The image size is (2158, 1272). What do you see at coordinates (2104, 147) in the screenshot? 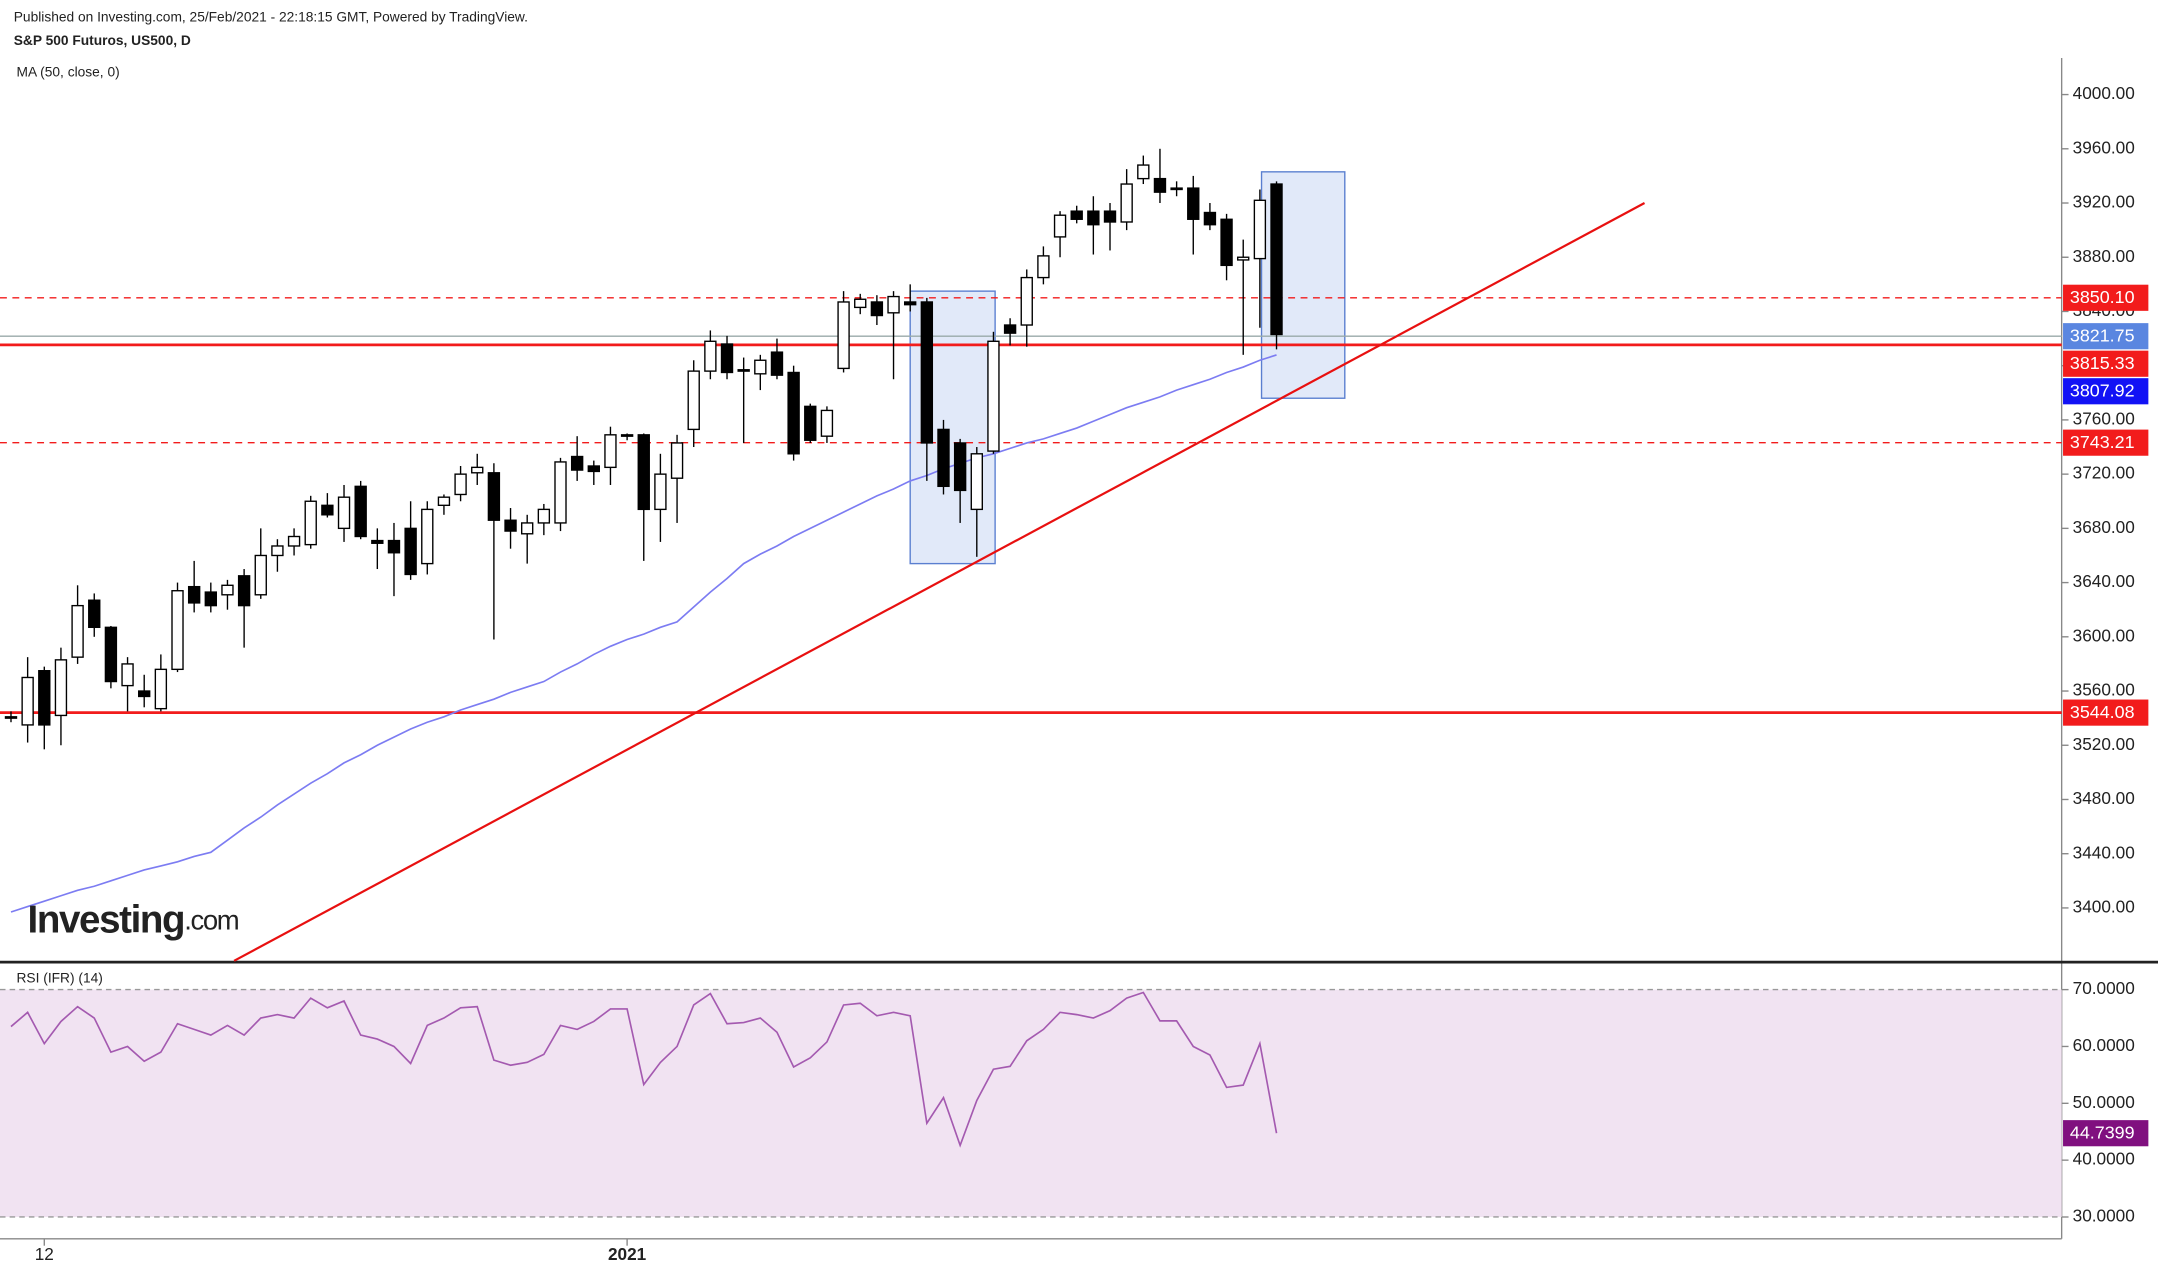
I see `y-tick-label: 3960.00` at bounding box center [2104, 147].